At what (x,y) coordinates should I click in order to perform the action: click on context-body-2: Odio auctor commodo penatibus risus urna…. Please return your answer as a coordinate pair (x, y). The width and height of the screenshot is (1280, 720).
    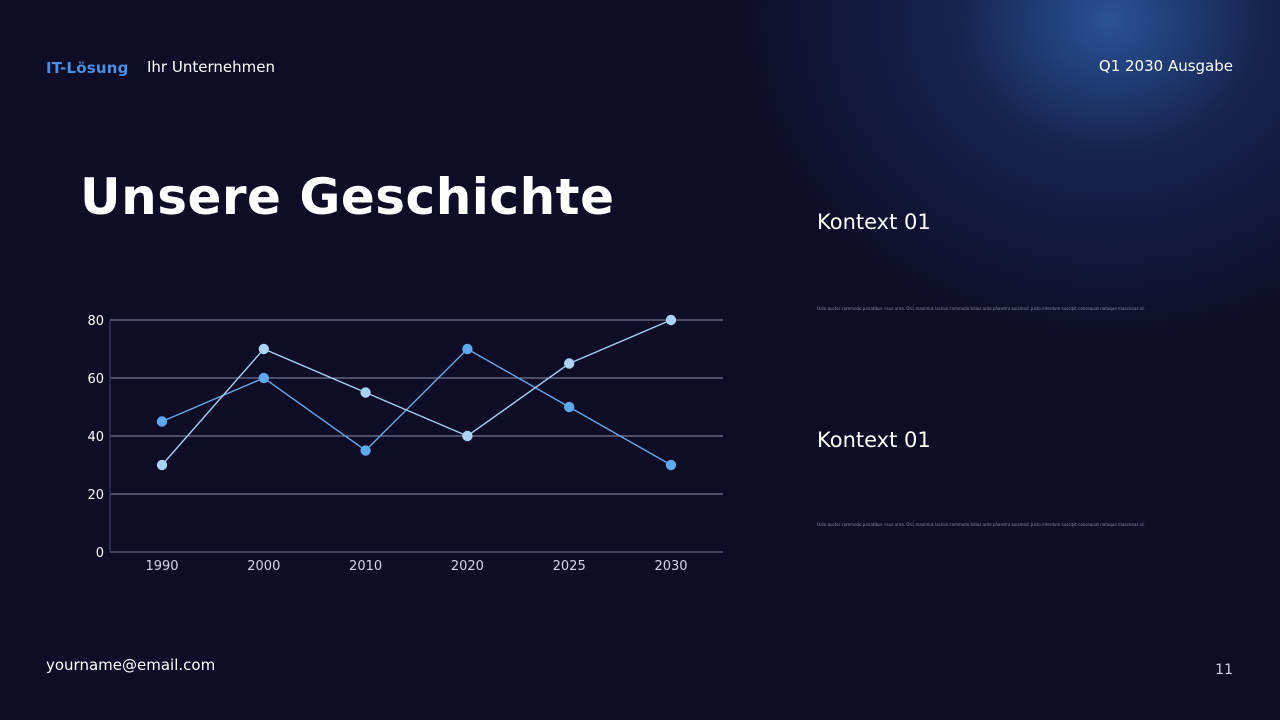
    Looking at the image, I should click on (981, 524).